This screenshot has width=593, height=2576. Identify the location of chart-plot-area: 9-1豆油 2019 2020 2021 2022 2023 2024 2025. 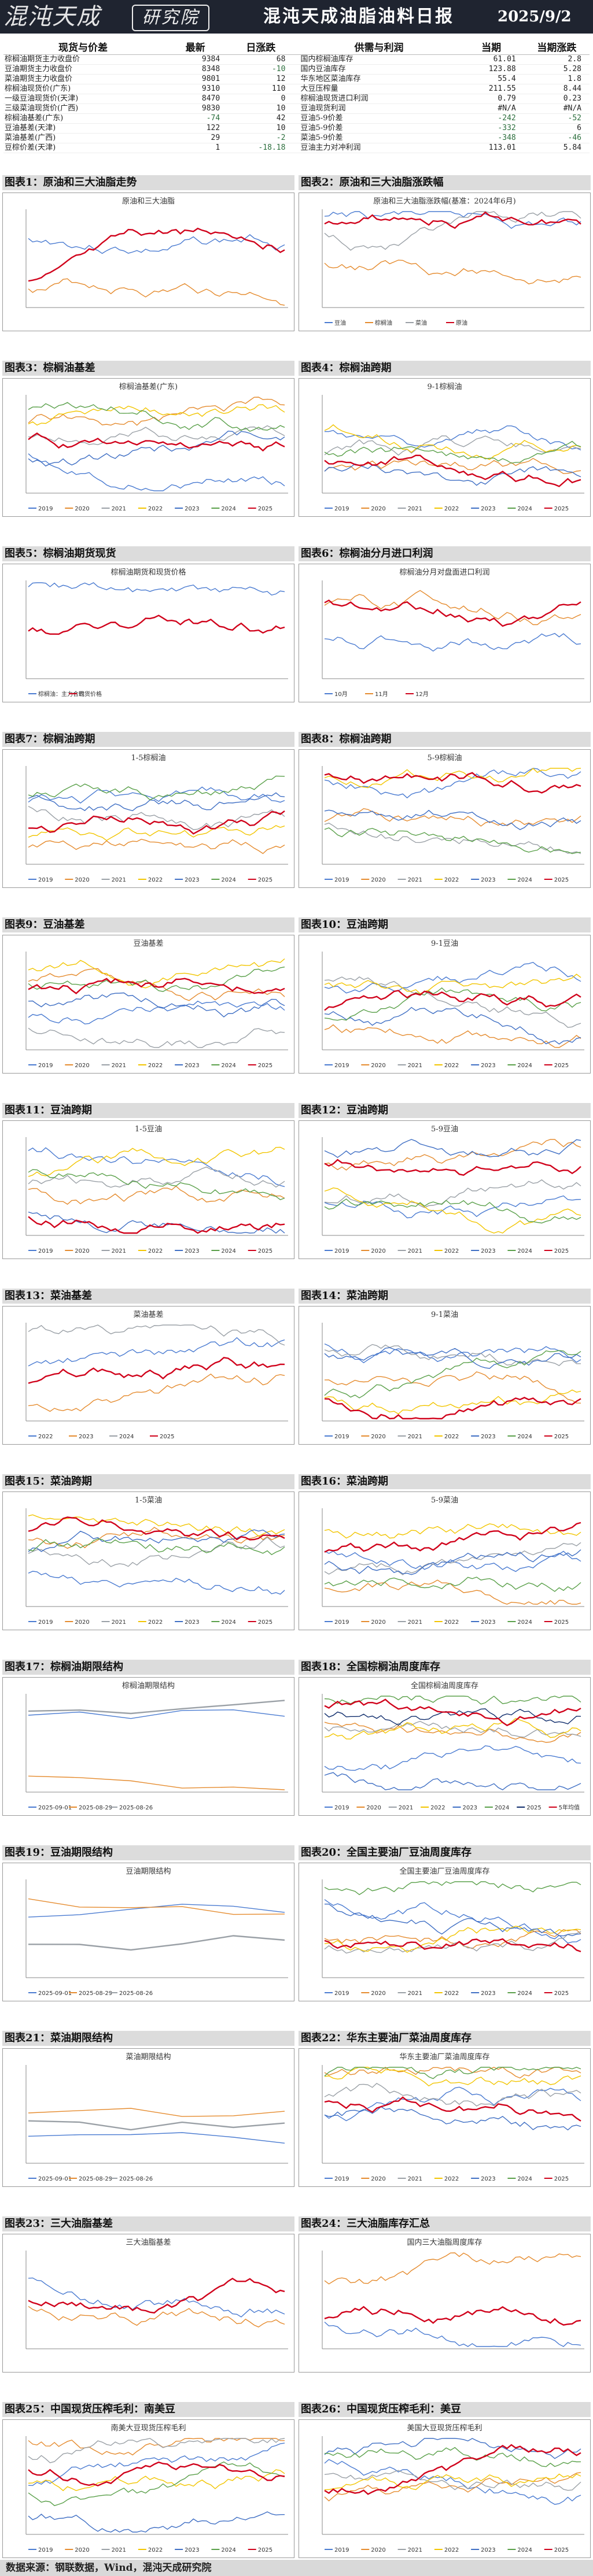
(445, 1005).